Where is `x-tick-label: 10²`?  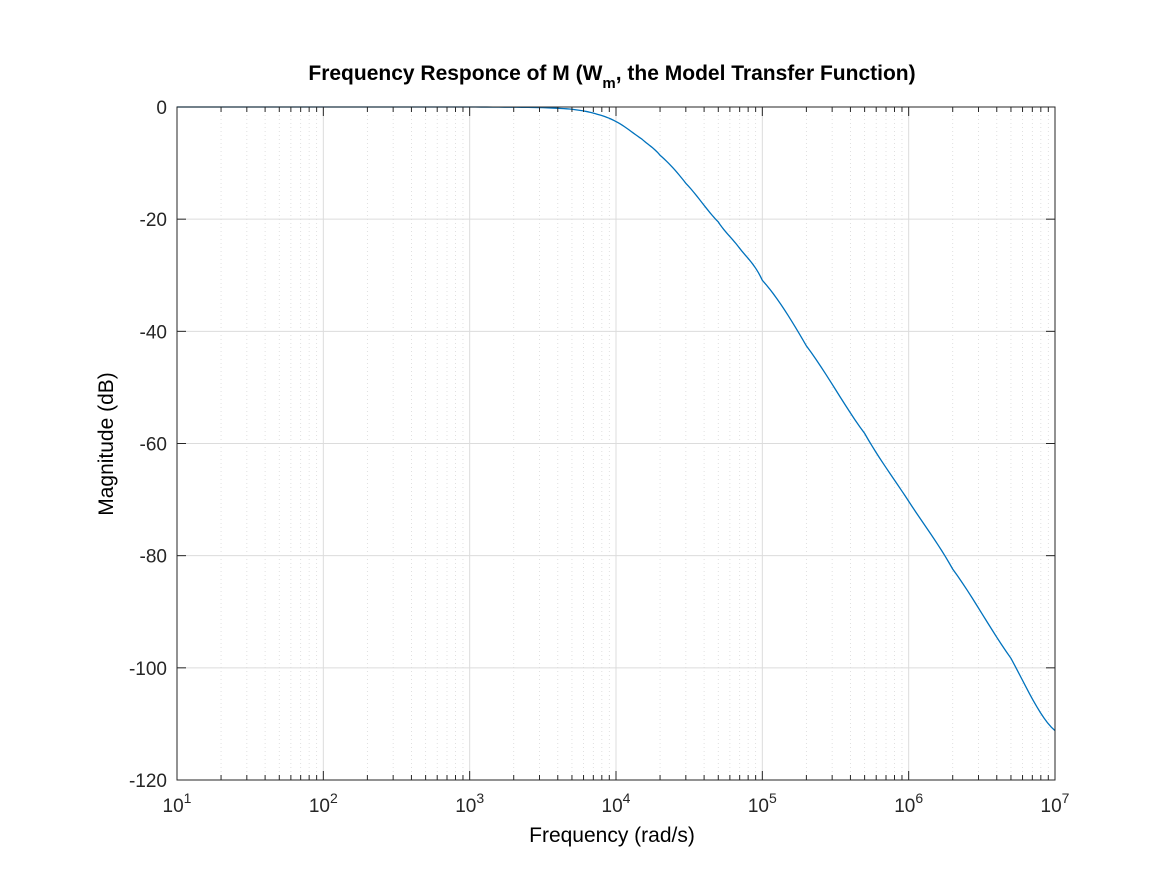
x-tick-label: 10² is located at coordinates (323, 803).